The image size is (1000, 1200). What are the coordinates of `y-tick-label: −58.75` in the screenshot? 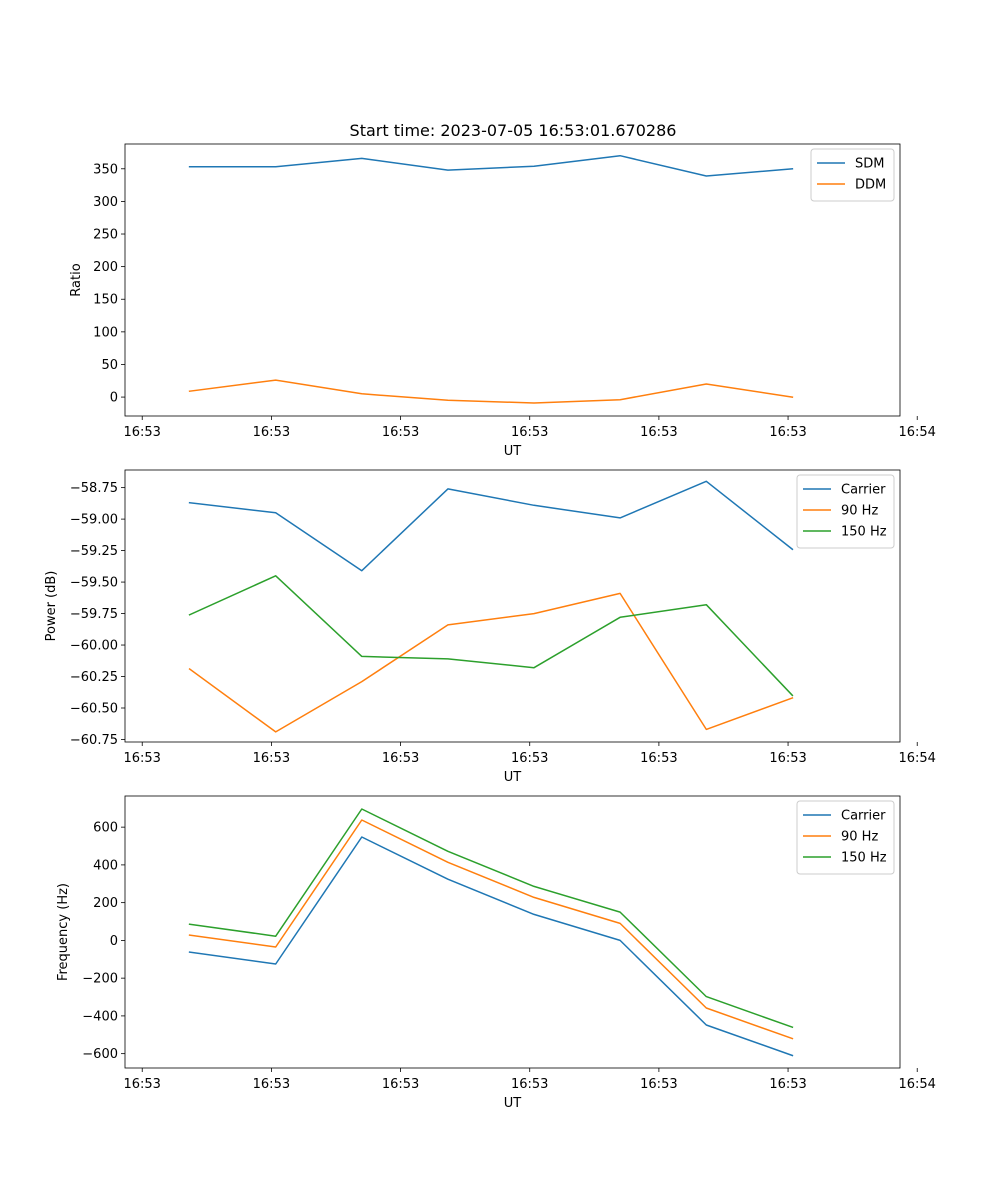 It's located at (94, 488).